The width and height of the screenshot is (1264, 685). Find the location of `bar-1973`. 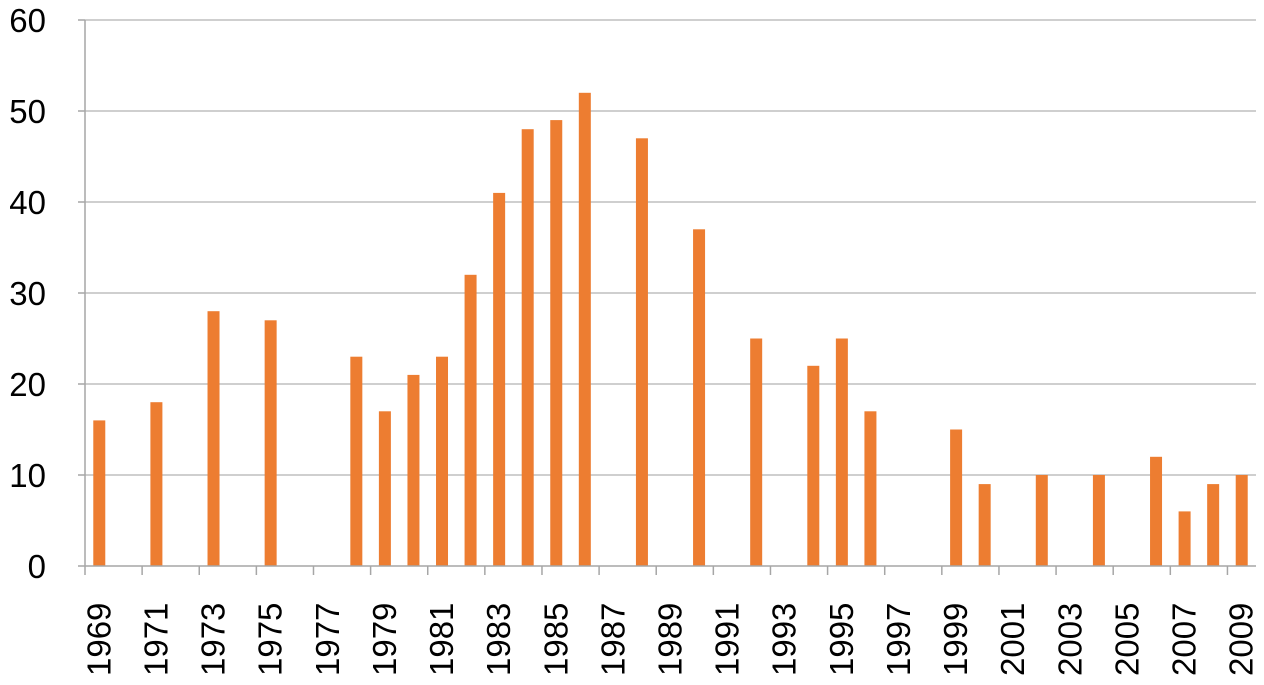

bar-1973 is located at coordinates (213, 438).